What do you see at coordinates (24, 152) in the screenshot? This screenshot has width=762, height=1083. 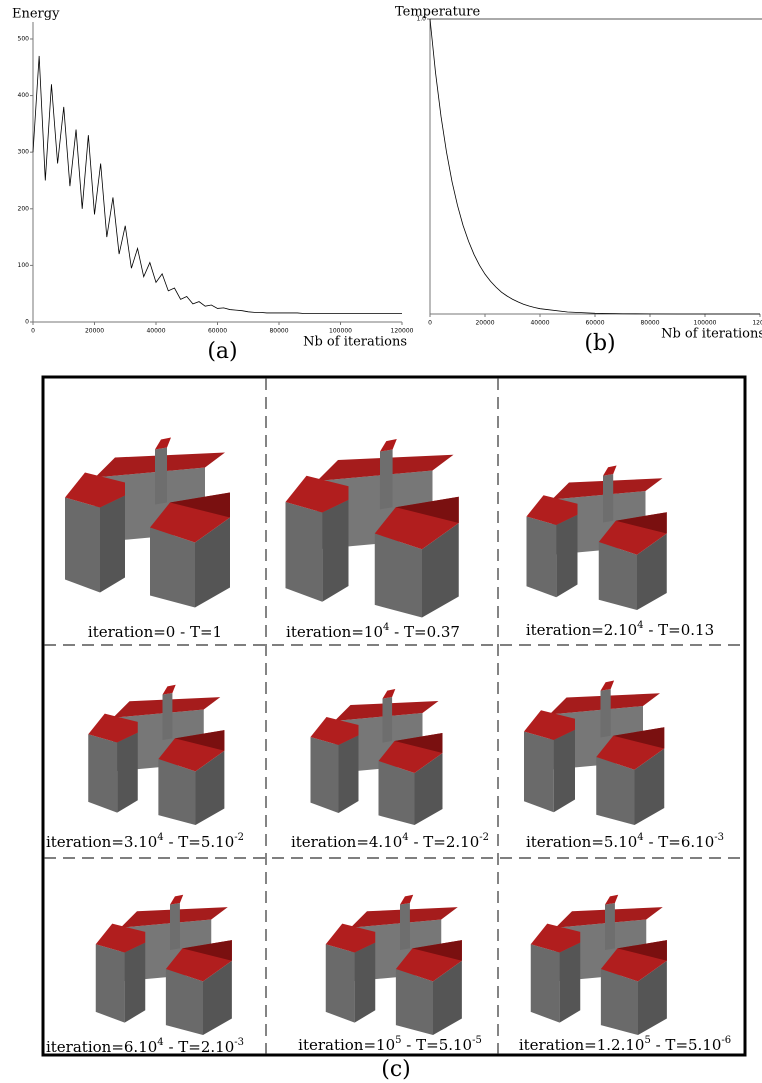 I see `y-tick-label: 300` at bounding box center [24, 152].